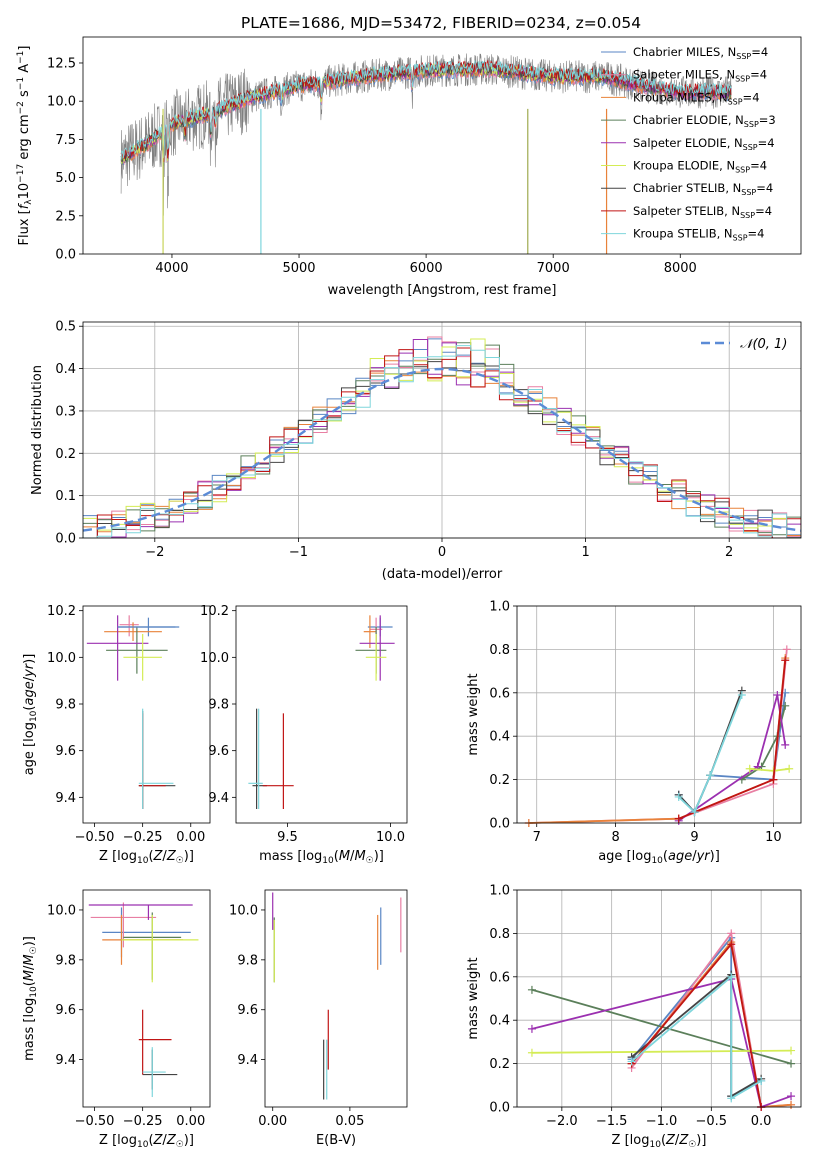 The image size is (819, 1170). Describe the element at coordinates (336, 998) in the screenshot. I see `mass_vs_ebv-frame` at that location.